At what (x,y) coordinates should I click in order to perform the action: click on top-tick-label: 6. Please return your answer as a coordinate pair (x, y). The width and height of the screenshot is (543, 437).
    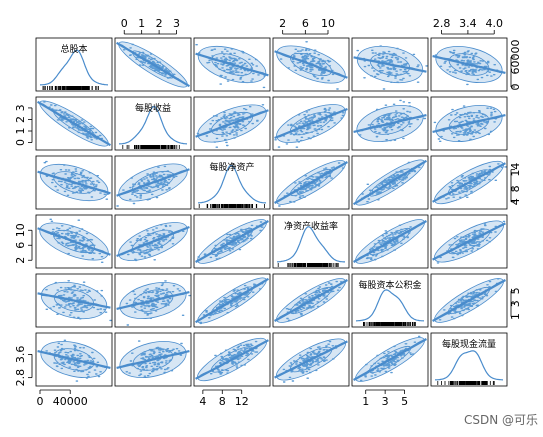
    Looking at the image, I should click on (305, 23).